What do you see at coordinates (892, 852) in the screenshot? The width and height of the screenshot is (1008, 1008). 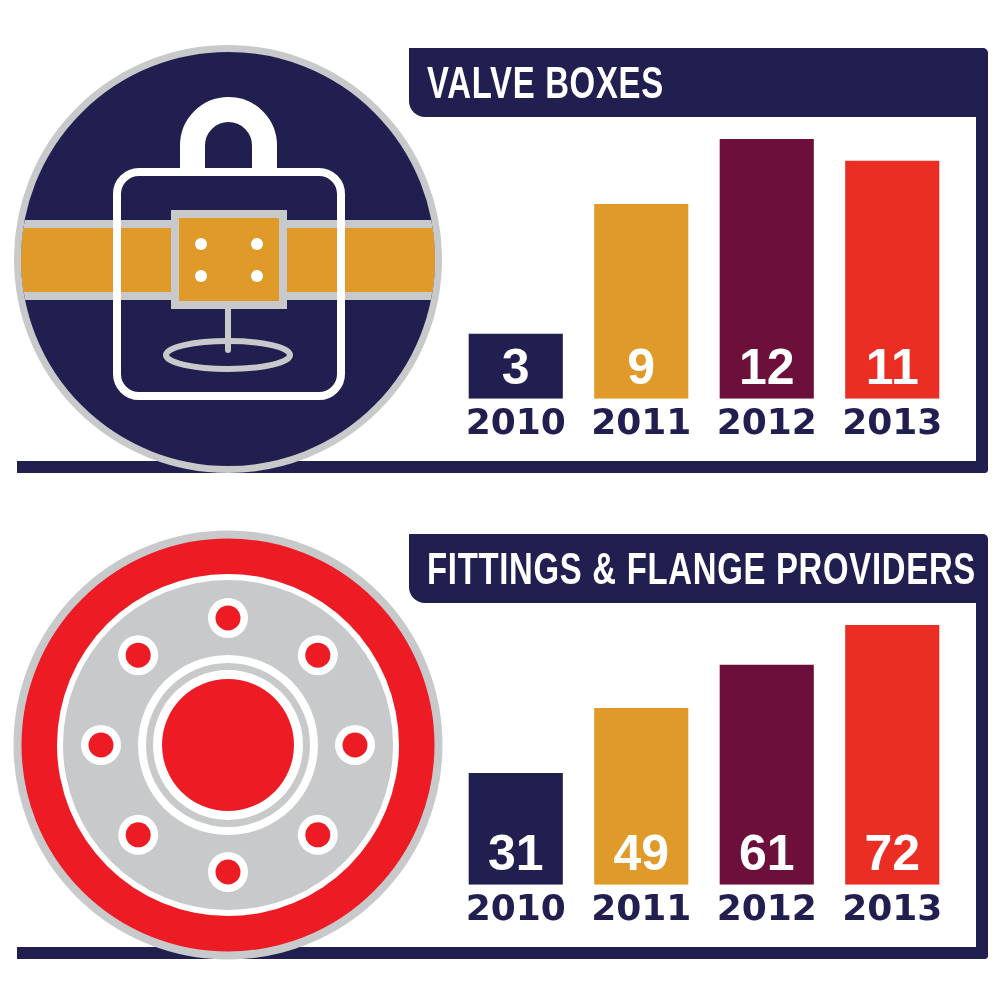 I see `data-label: 72` at bounding box center [892, 852].